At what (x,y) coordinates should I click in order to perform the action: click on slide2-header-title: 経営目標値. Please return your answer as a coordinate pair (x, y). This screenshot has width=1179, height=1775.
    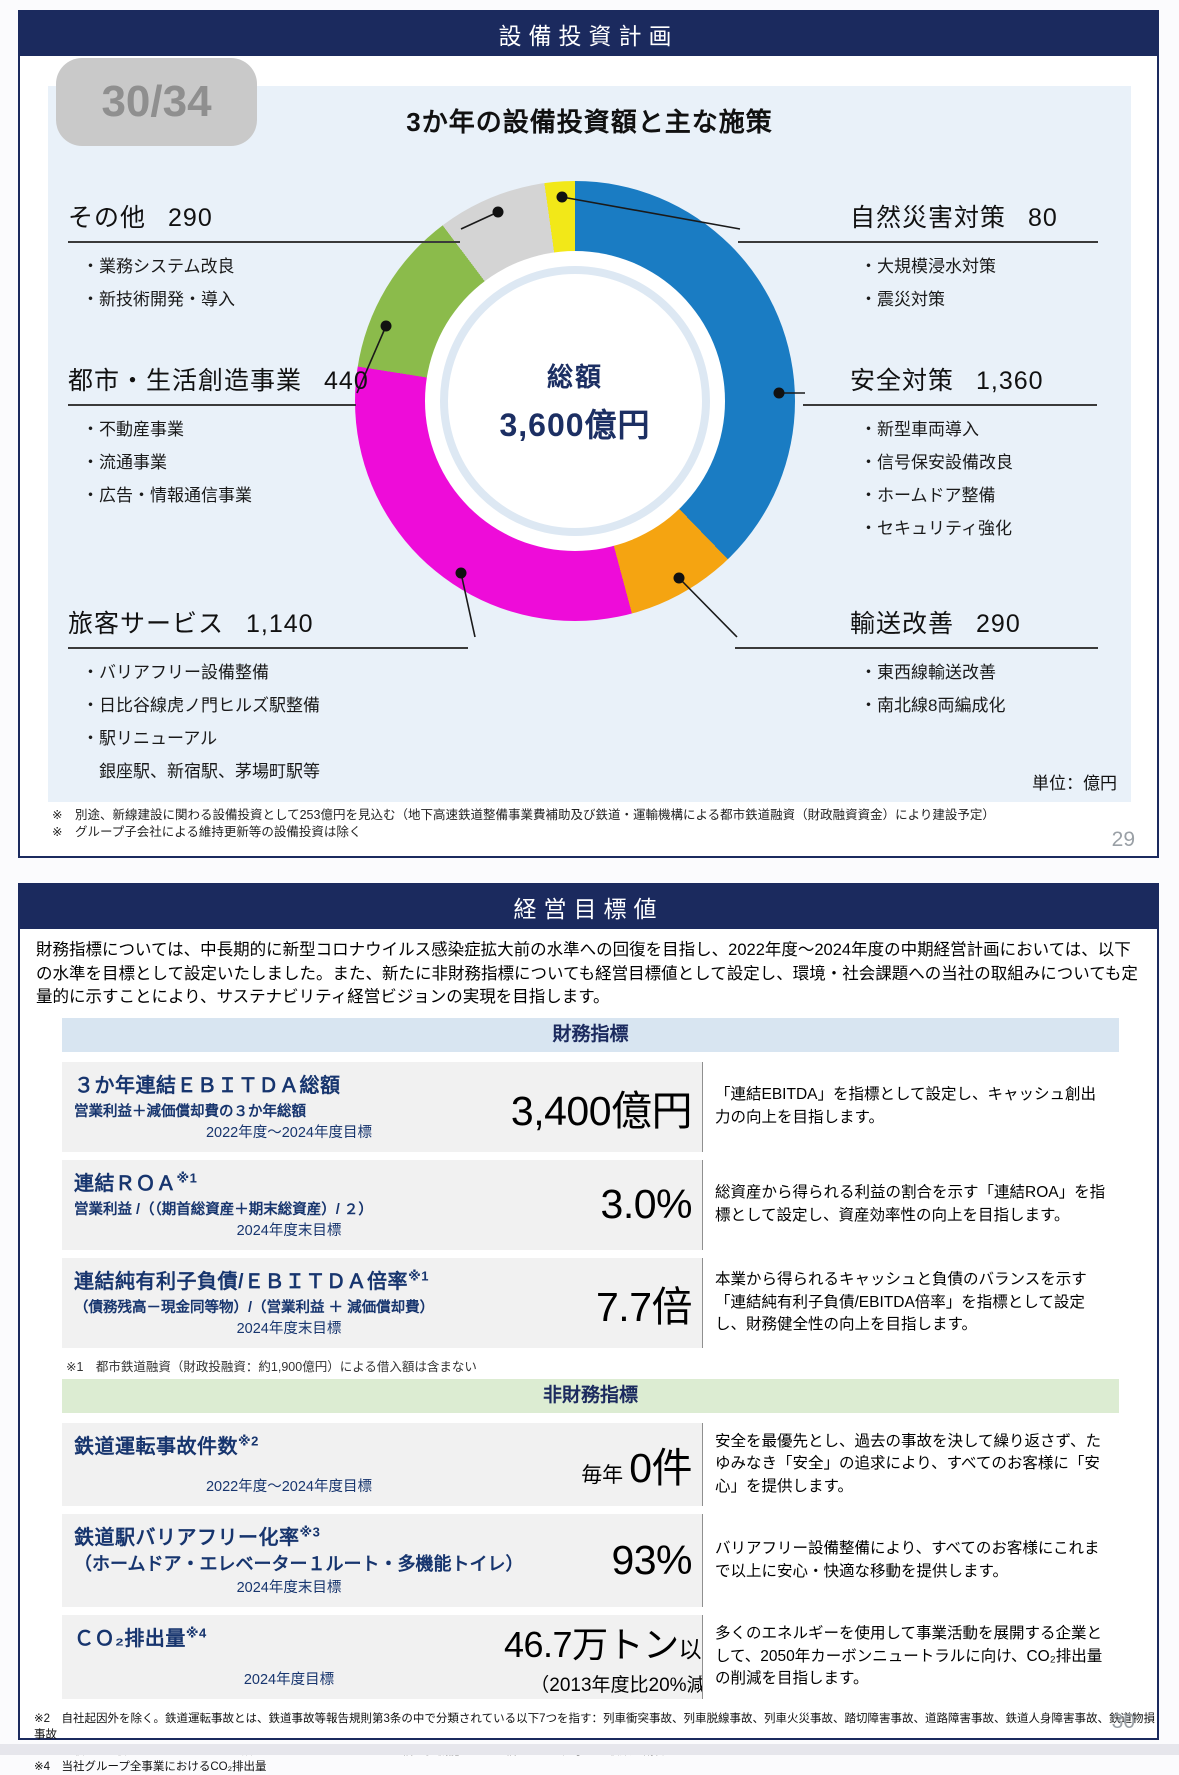
    Looking at the image, I should click on (588, 907).